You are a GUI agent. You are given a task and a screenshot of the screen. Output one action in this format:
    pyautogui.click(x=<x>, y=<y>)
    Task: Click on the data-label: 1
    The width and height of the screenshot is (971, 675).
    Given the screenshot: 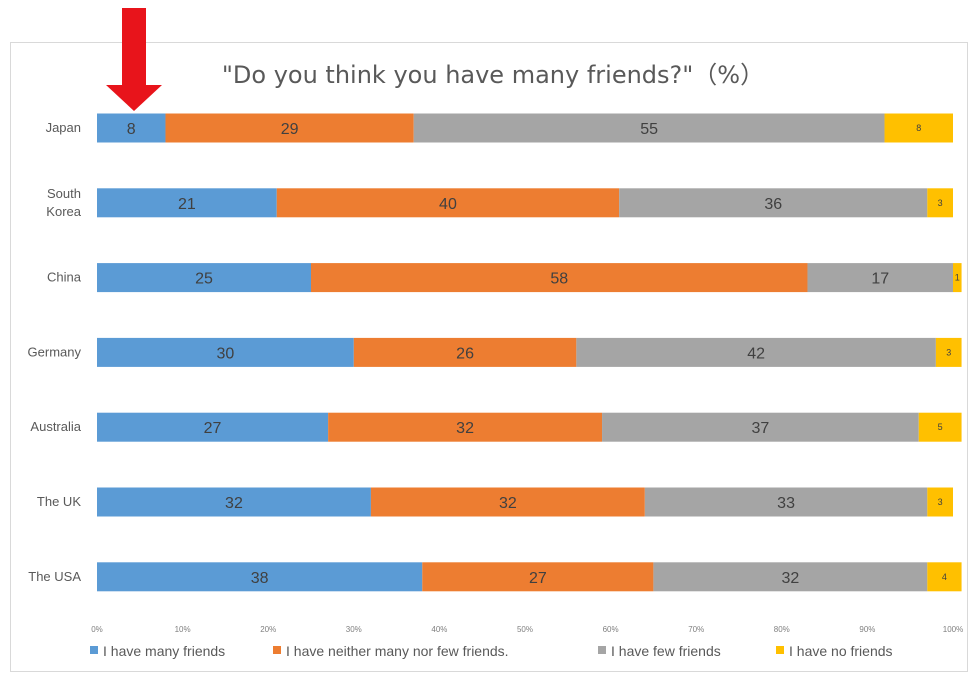 What is the action you would take?
    pyautogui.click(x=957, y=278)
    